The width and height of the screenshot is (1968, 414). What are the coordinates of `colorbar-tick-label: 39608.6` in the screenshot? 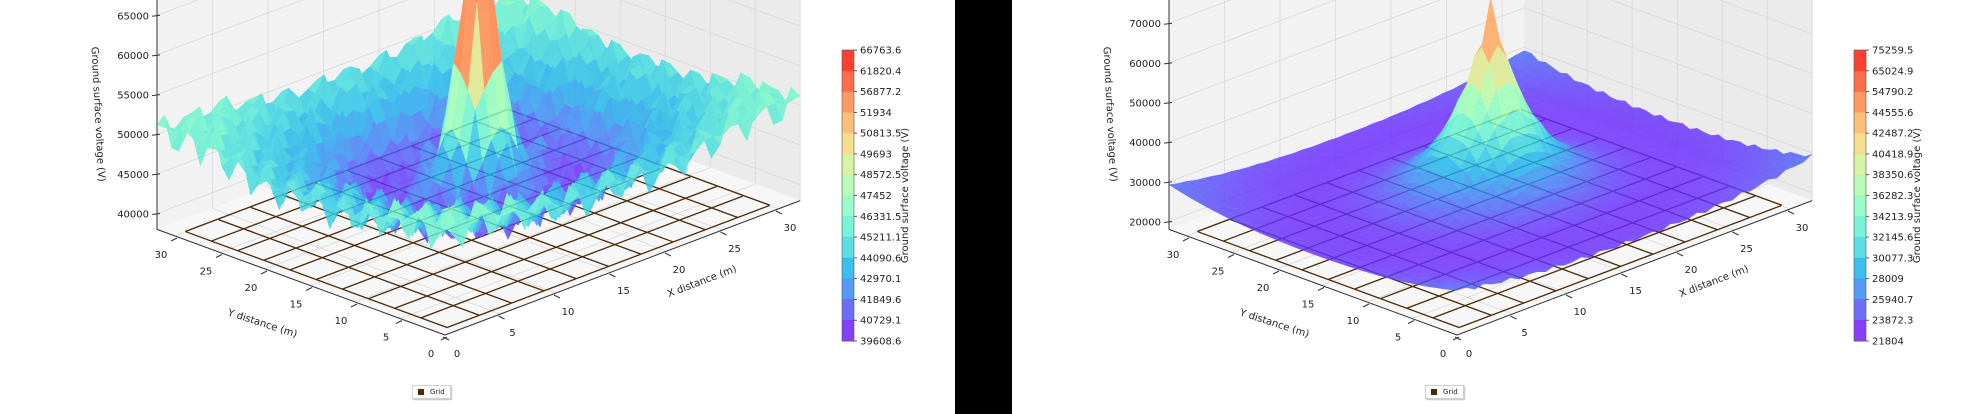 It's located at (880, 342).